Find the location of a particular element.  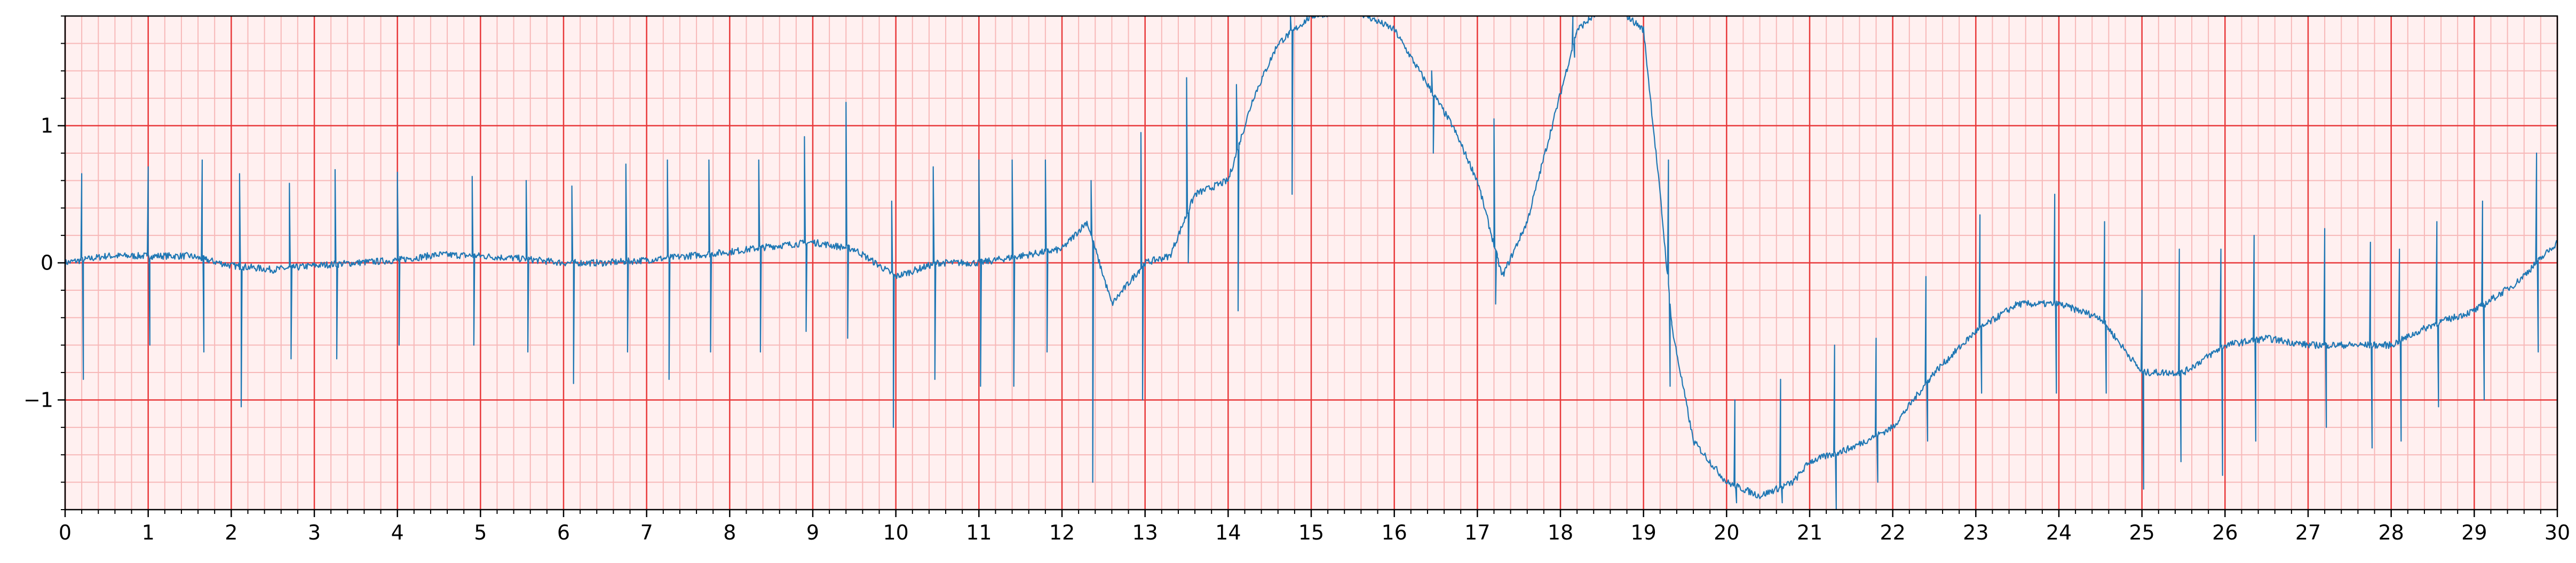

x-tick-label: 12 is located at coordinates (1062, 532).